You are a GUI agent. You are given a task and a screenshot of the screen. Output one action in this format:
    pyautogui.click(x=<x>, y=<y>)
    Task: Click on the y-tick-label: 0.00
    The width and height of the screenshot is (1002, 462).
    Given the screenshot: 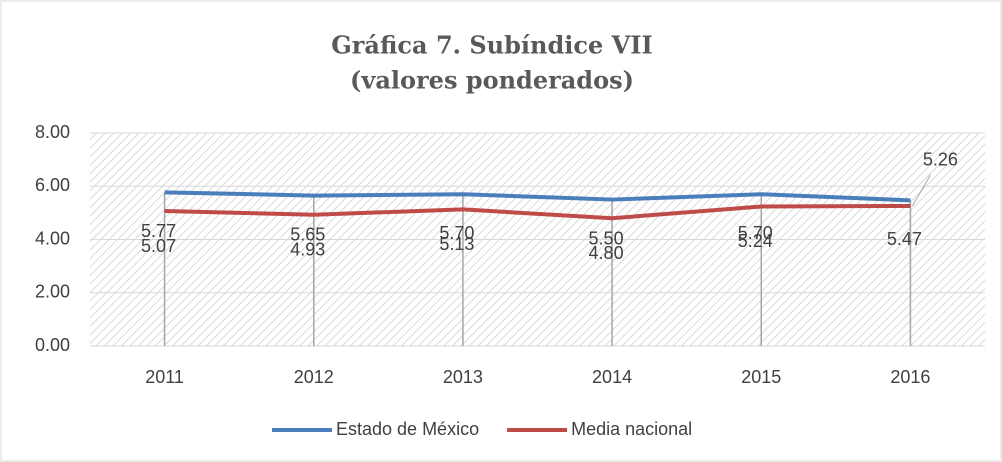 What is the action you would take?
    pyautogui.click(x=52, y=345)
    